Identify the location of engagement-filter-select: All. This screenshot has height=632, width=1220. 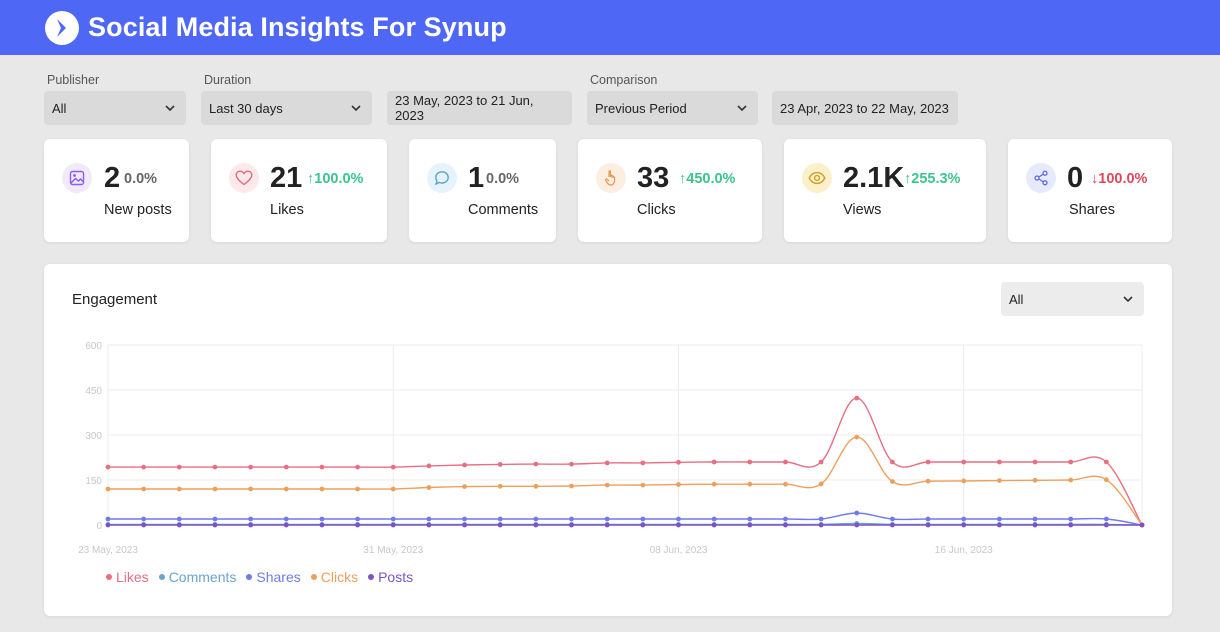
(1072, 299).